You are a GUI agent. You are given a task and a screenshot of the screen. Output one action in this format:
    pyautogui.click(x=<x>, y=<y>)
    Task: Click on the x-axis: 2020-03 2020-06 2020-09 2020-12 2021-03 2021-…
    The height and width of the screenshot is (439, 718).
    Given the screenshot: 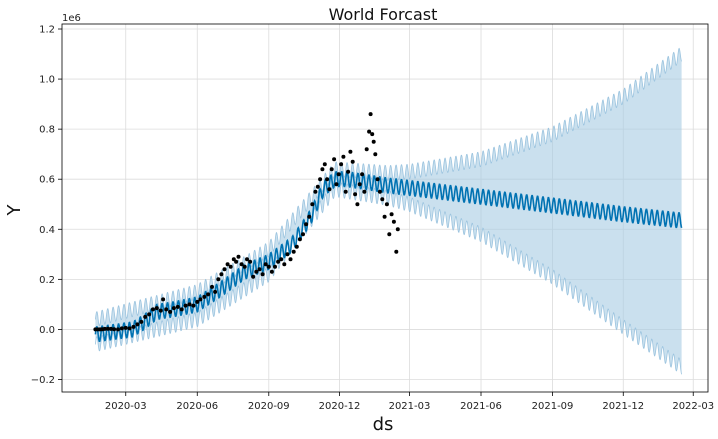 What is the action you would take?
    pyautogui.click(x=409, y=402)
    